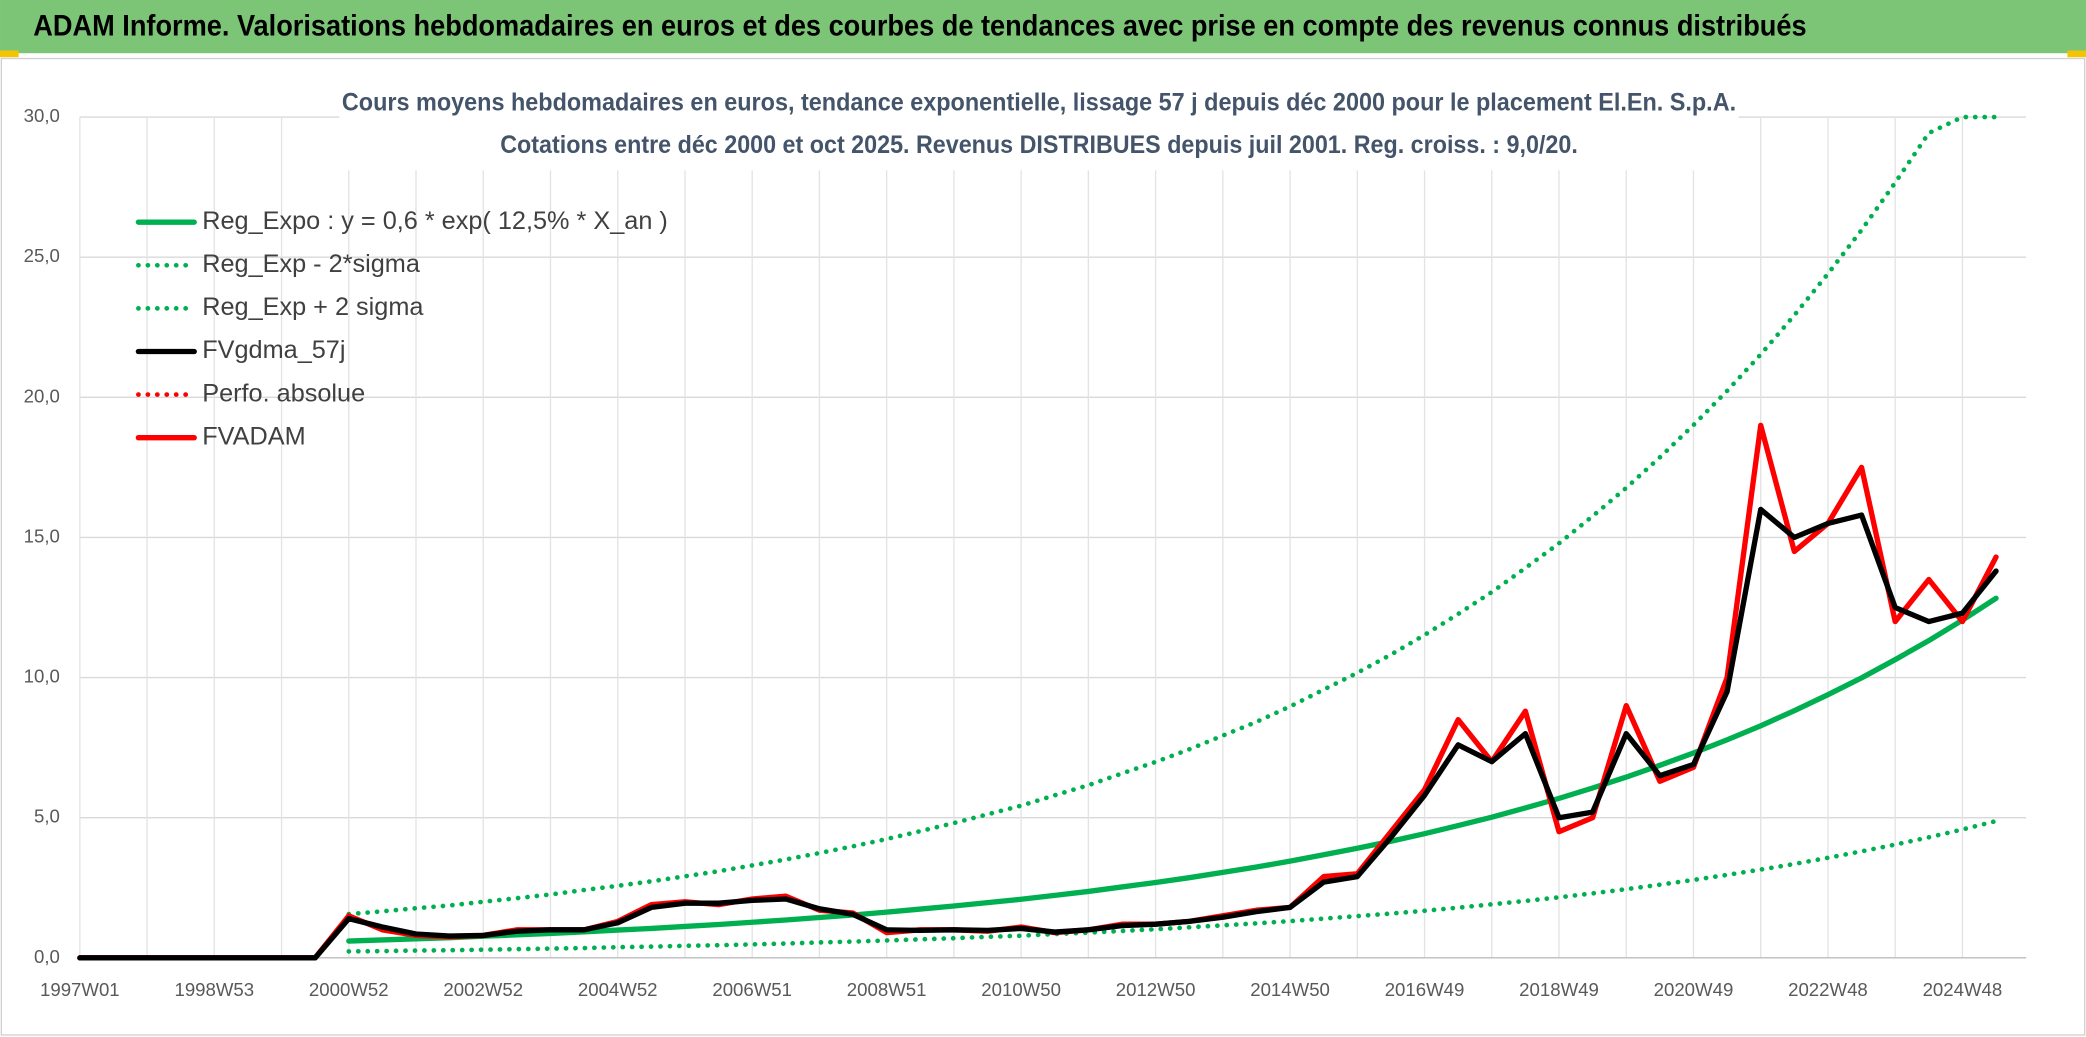  What do you see at coordinates (42, 535) in the screenshot?
I see `y-tick-label: 15,0` at bounding box center [42, 535].